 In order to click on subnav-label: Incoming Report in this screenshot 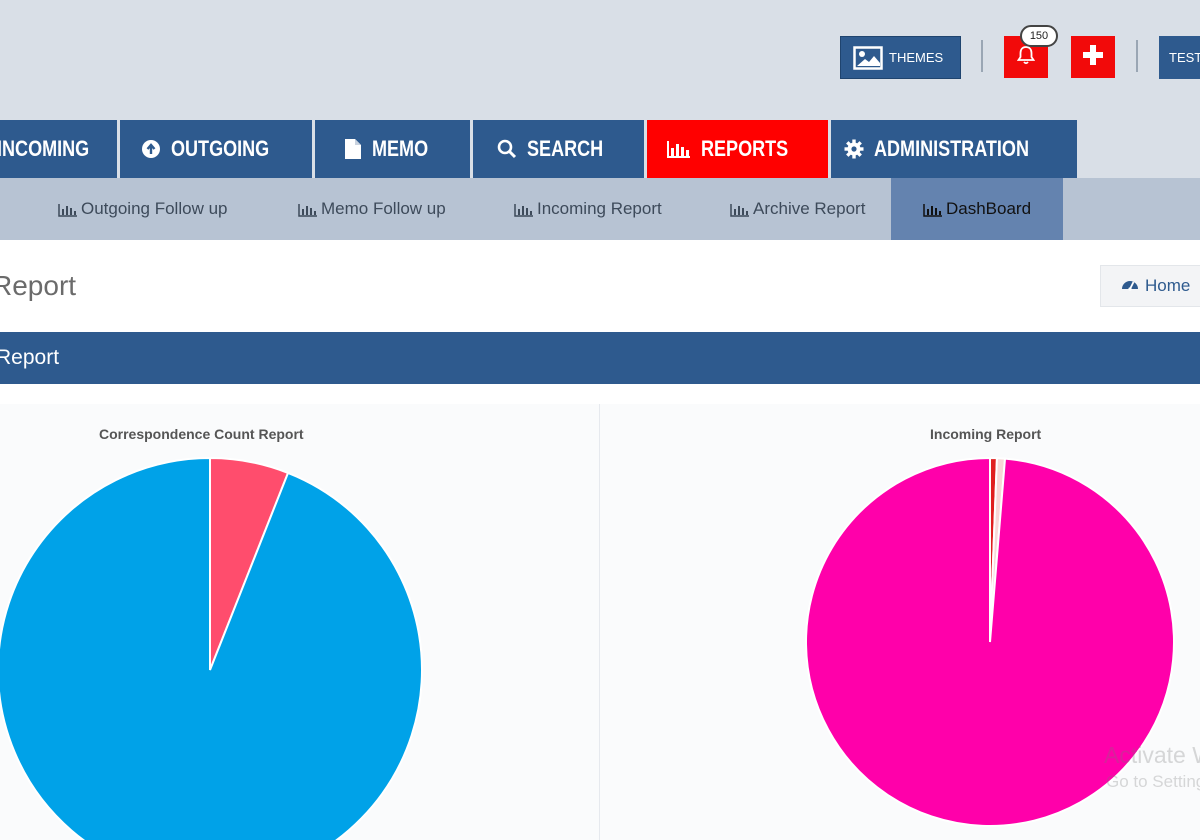, I will do `click(599, 208)`.